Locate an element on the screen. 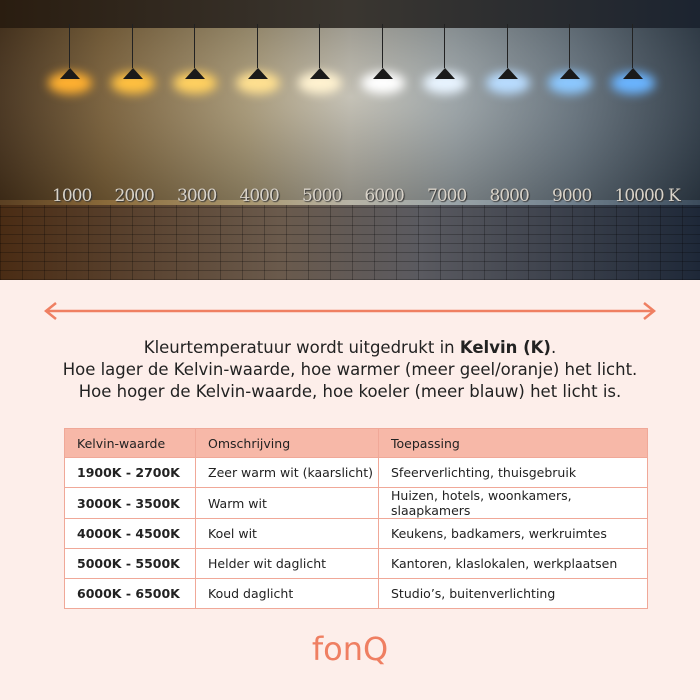  floor is located at coordinates (350, 242).